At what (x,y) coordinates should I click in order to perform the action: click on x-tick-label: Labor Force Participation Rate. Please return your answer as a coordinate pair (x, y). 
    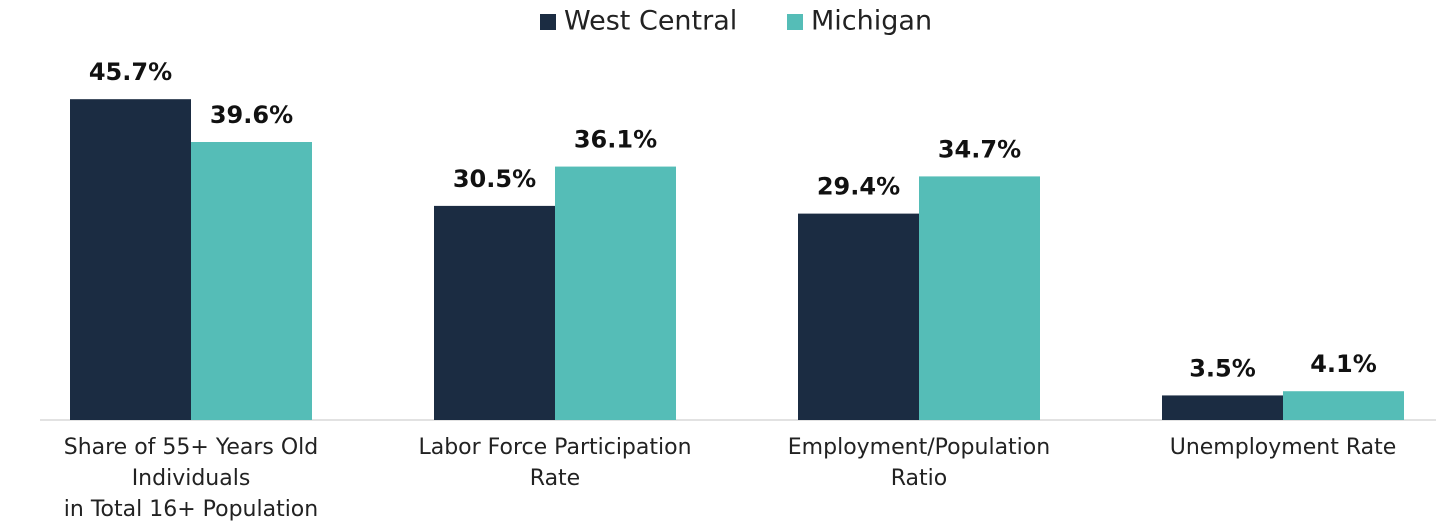
    Looking at the image, I should click on (555, 463).